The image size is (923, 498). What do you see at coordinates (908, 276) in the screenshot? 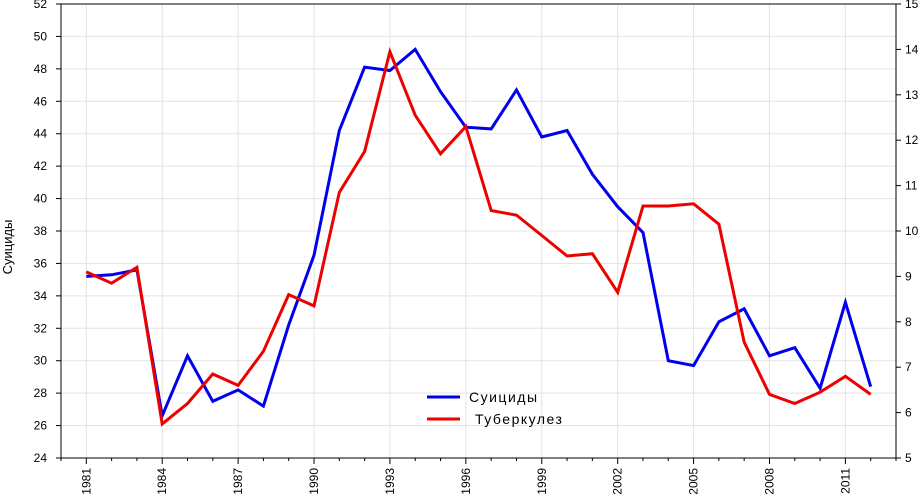
I see `y2-tick-label: 9` at bounding box center [908, 276].